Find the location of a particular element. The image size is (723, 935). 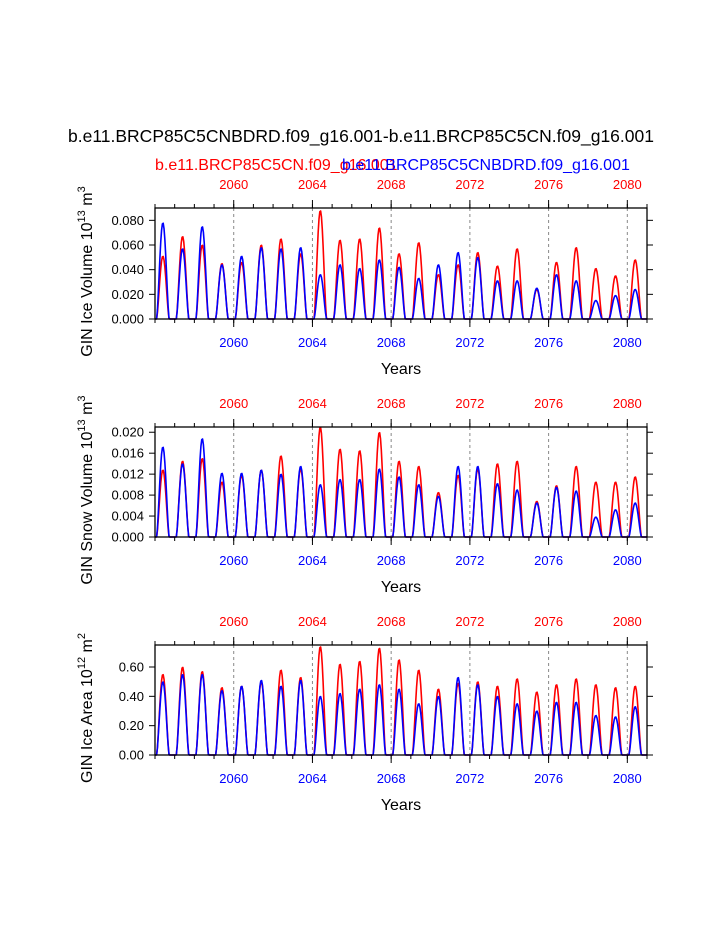

y-tick-label: 0.004 is located at coordinates (127, 516).